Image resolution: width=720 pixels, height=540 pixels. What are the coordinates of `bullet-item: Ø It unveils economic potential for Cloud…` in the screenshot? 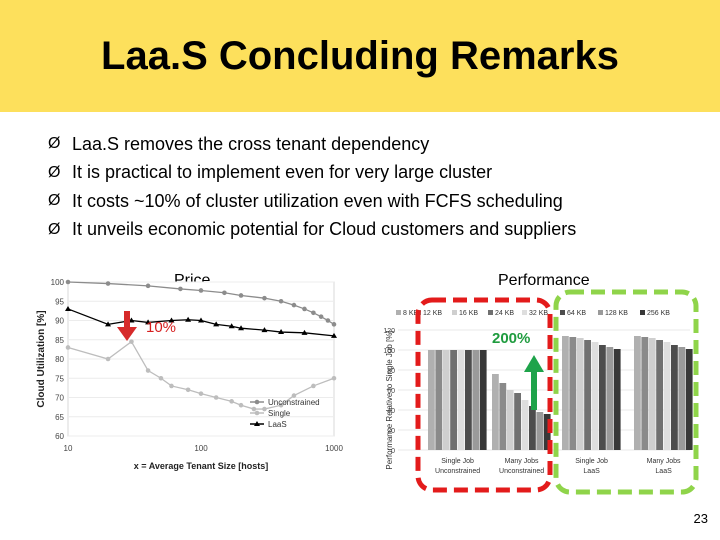 It's located at (378, 230).